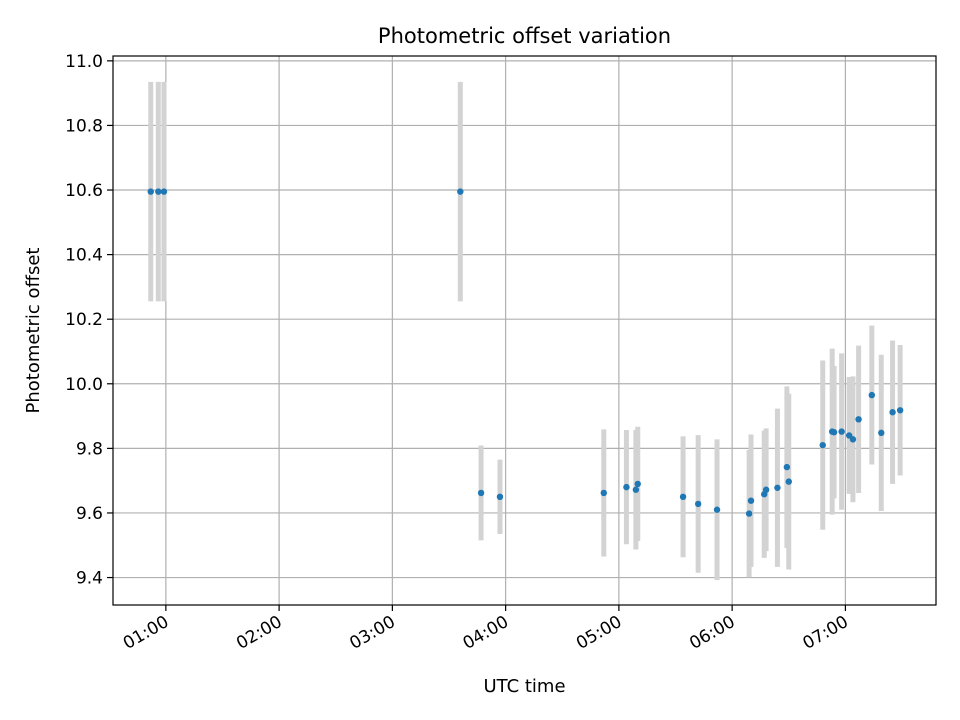 The image size is (960, 720). Describe the element at coordinates (84, 385) in the screenshot. I see `y-tick-label: 10.0` at that location.